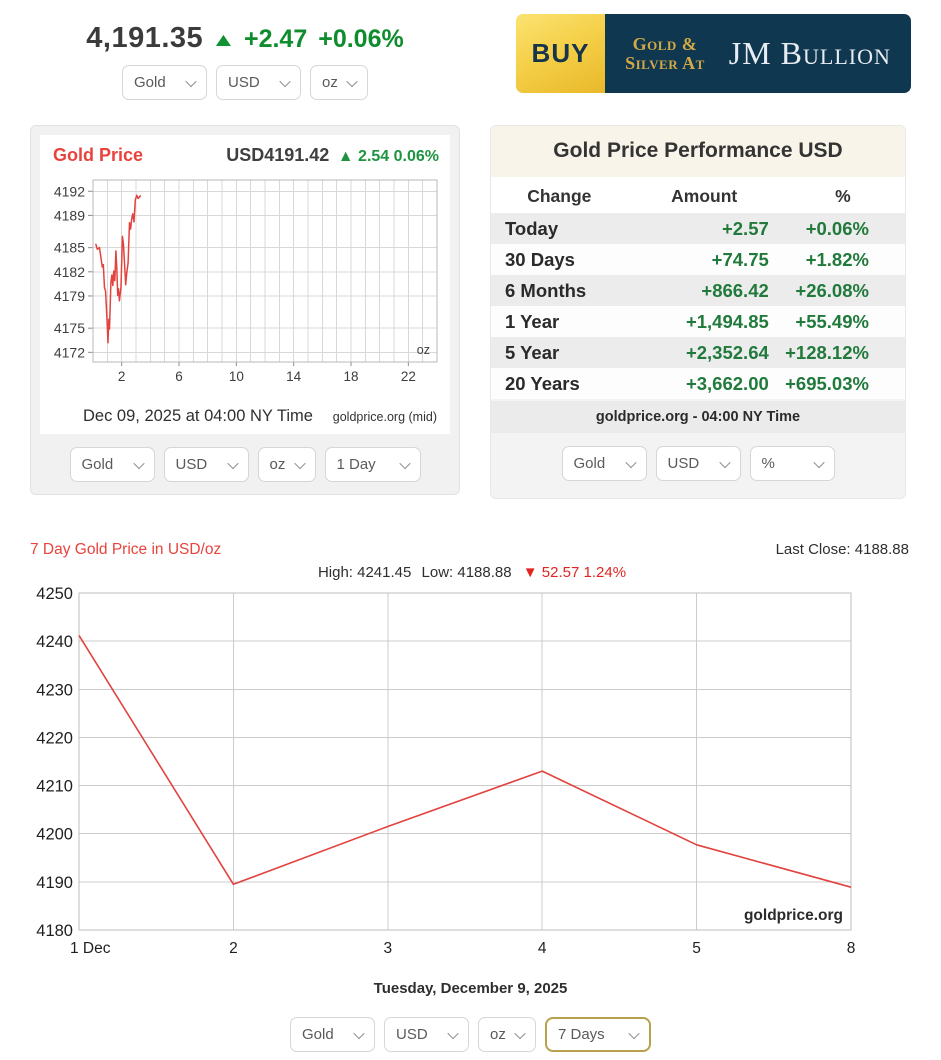 This screenshot has width=941, height=1060. I want to click on perf-metal-select-value: Gold, so click(589, 463).